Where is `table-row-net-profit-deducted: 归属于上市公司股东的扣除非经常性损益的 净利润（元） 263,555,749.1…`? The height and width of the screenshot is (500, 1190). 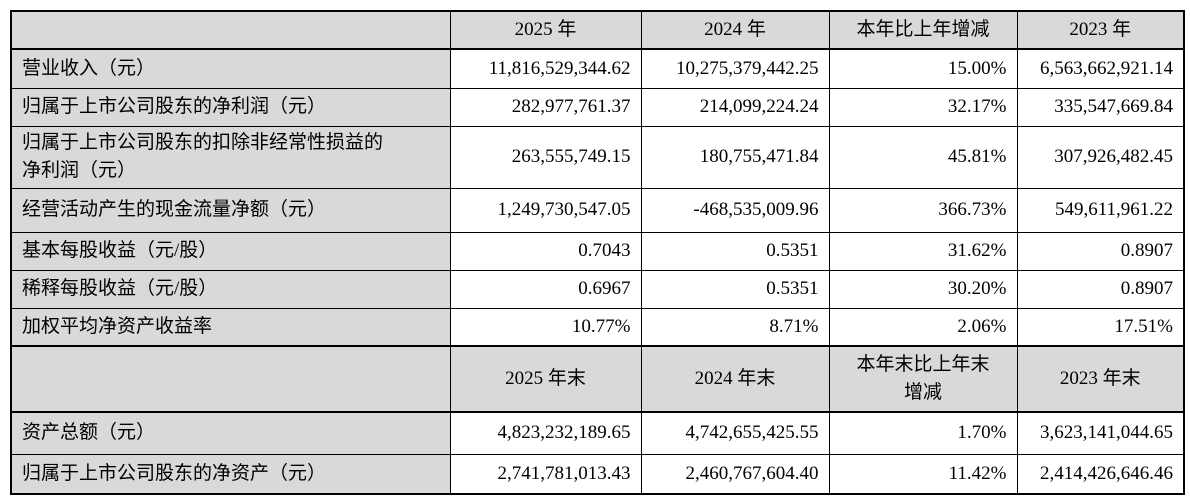 table-row-net-profit-deducted: 归属于上市公司股东的扣除非经常性损益的 净利润（元） 263,555,749.1… is located at coordinates (597, 157).